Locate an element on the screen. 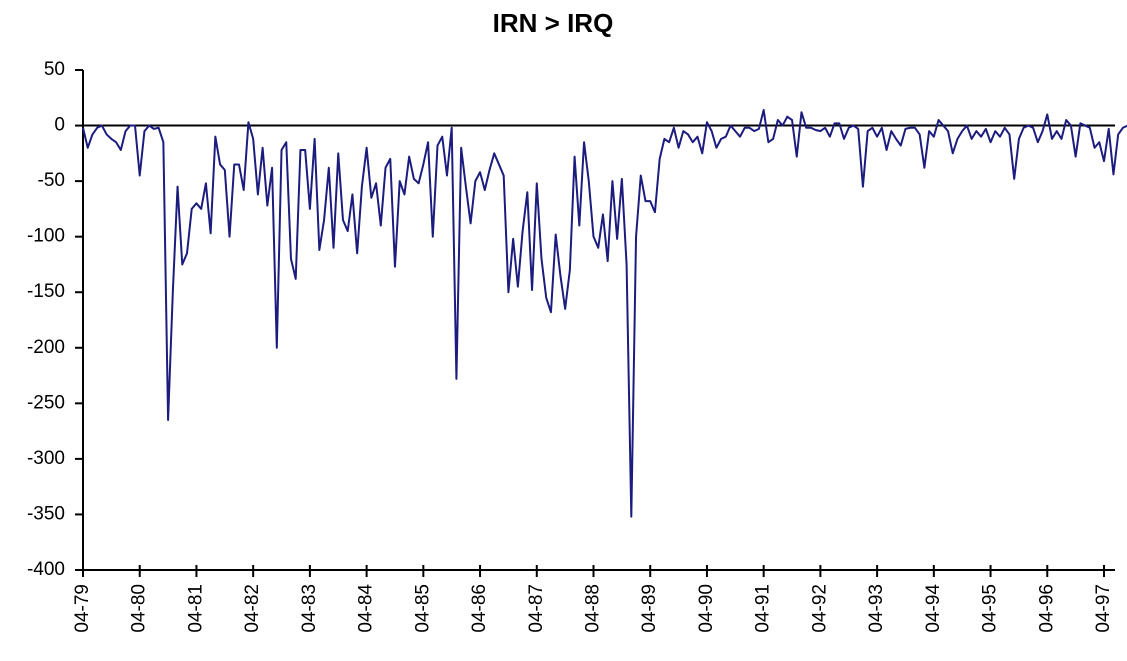 The width and height of the screenshot is (1127, 661). y-tick-label: -250 is located at coordinates (46, 402).